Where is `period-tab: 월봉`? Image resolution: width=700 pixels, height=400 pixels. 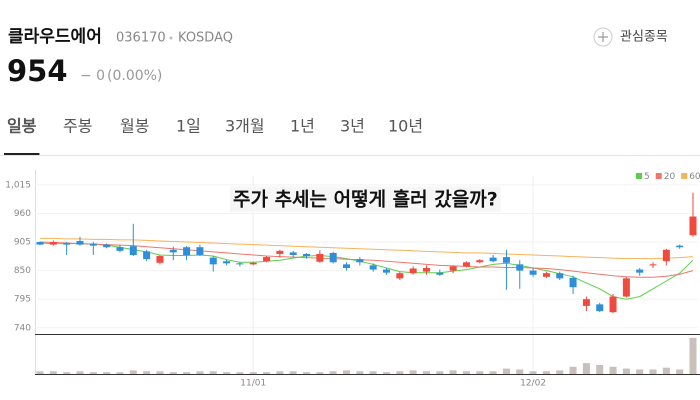
period-tab: 월봉 is located at coordinates (134, 126).